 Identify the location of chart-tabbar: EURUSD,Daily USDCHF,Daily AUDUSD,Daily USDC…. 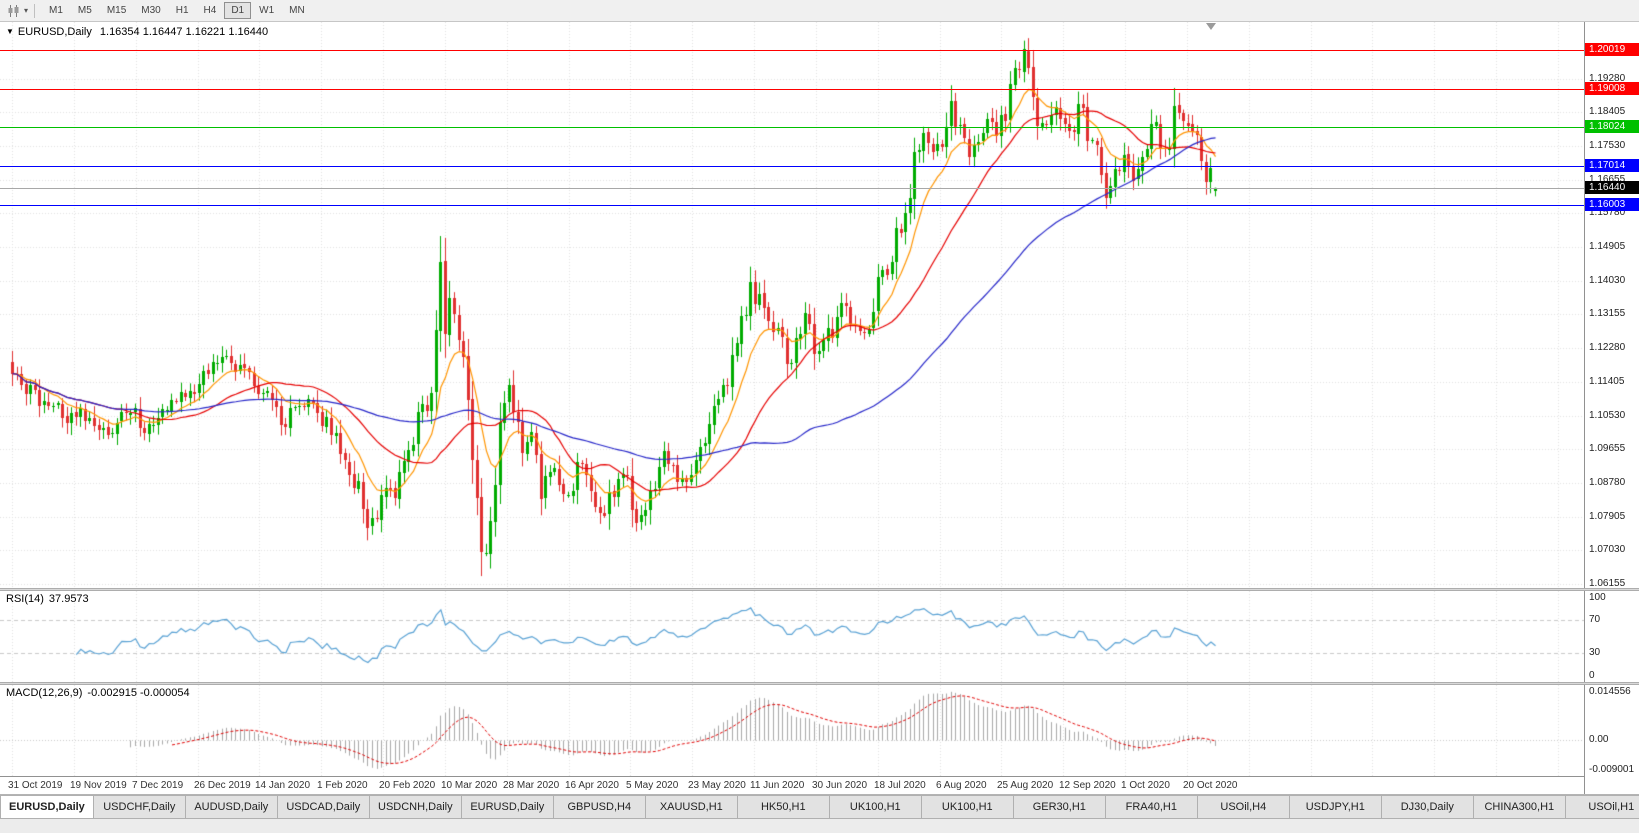
(819, 813).